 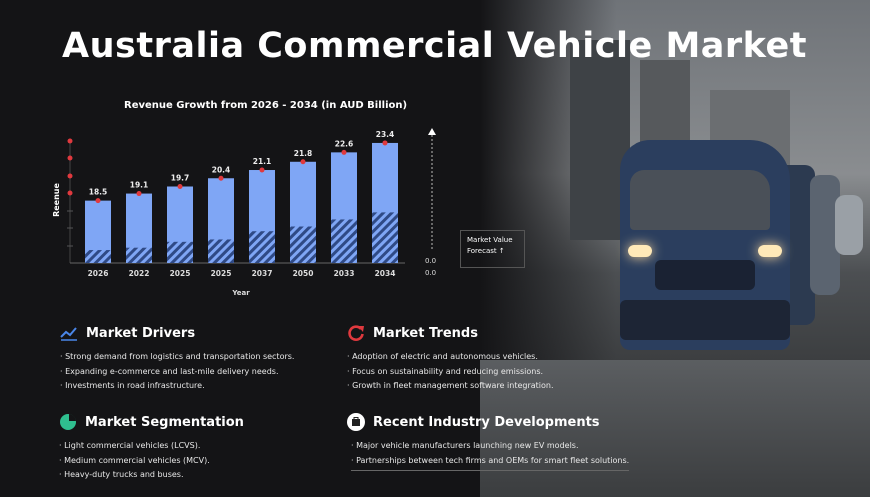 I want to click on list-item: Investments in road infrastructure., so click(x=177, y=386).